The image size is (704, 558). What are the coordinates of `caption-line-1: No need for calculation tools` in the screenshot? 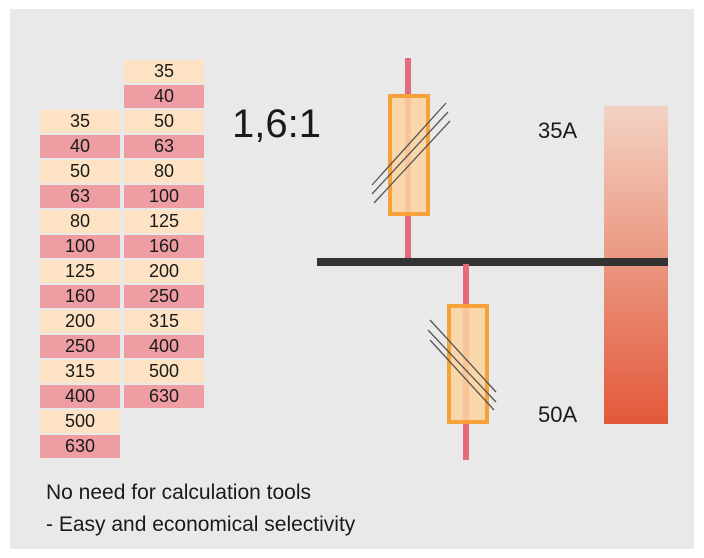 It's located at (178, 492).